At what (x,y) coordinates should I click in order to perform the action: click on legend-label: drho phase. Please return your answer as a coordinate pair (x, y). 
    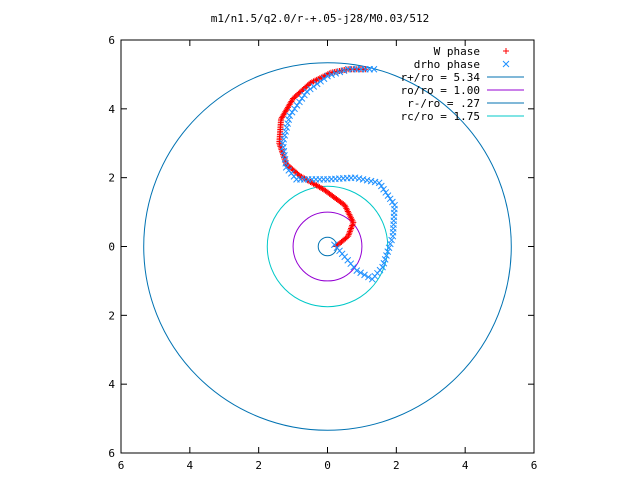
    Looking at the image, I should click on (447, 64).